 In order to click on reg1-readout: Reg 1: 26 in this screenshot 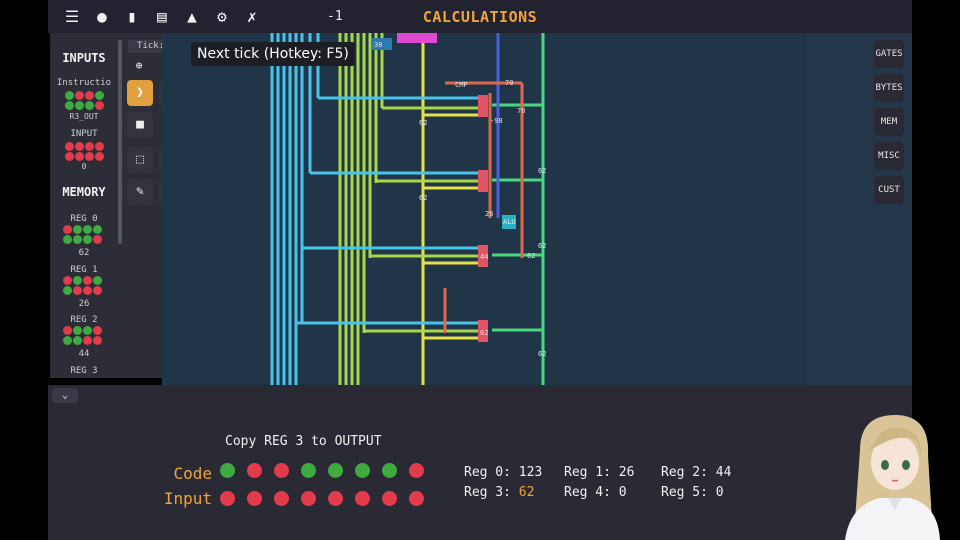, I will do `click(599, 472)`.